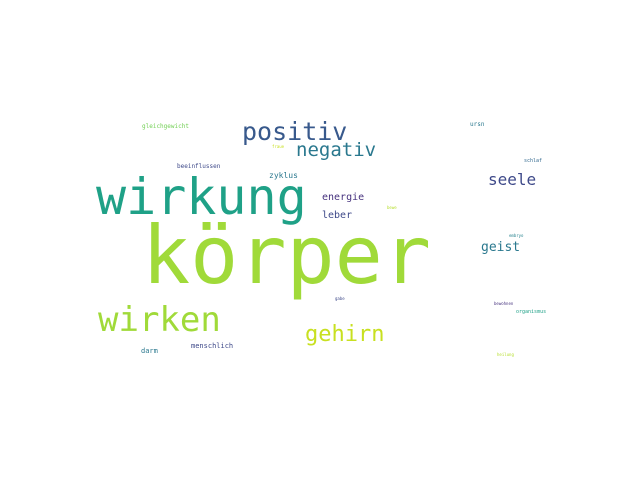  Describe the element at coordinates (501, 247) in the screenshot. I see `word-geist: geist` at that location.